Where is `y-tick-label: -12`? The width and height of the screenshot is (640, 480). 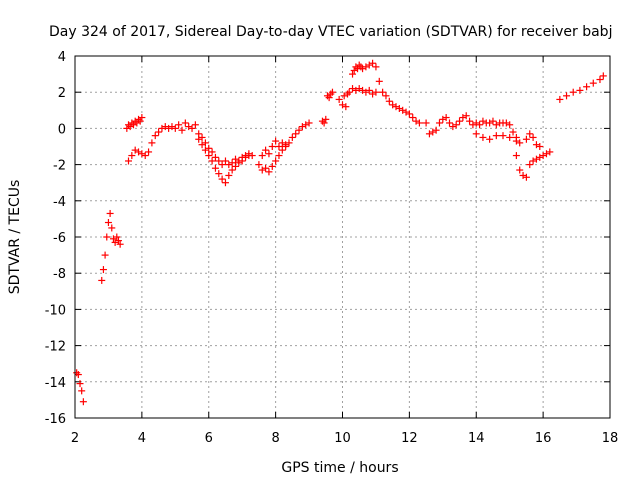 y-tick-label: -12 is located at coordinates (55, 347).